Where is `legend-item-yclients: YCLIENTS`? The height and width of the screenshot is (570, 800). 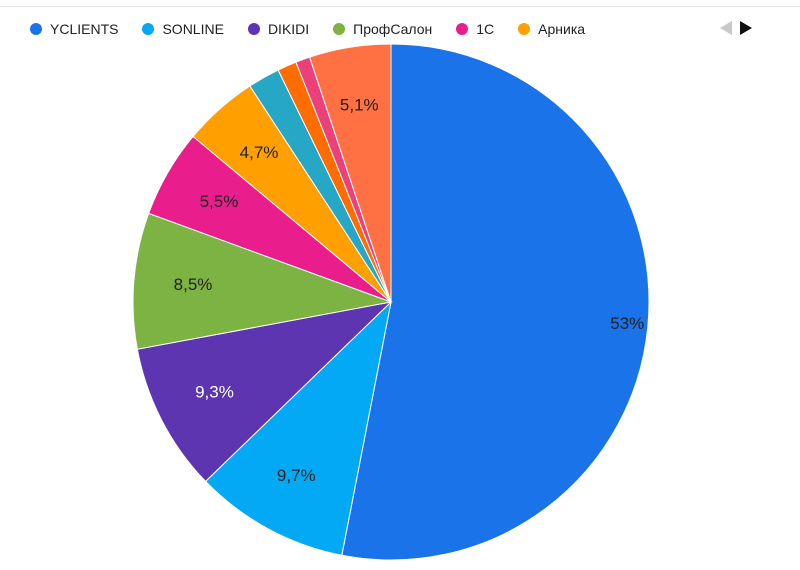
legend-item-yclients: YCLIENTS is located at coordinates (74, 29).